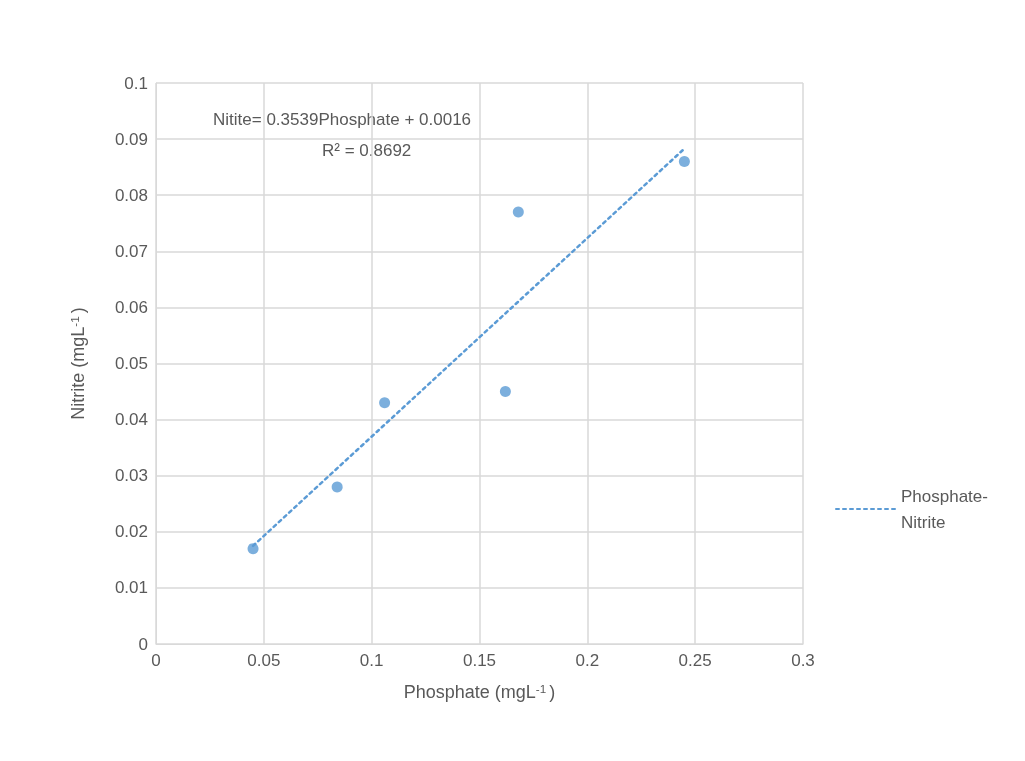 The image size is (1025, 761). I want to click on legend-label: Phosphate-Nitrite, so click(944, 509).